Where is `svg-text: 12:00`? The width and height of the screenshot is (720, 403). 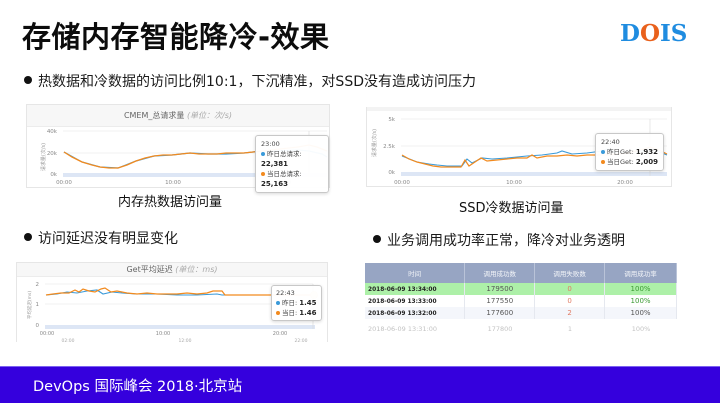
svg-text: 12:00 is located at coordinates (185, 340).